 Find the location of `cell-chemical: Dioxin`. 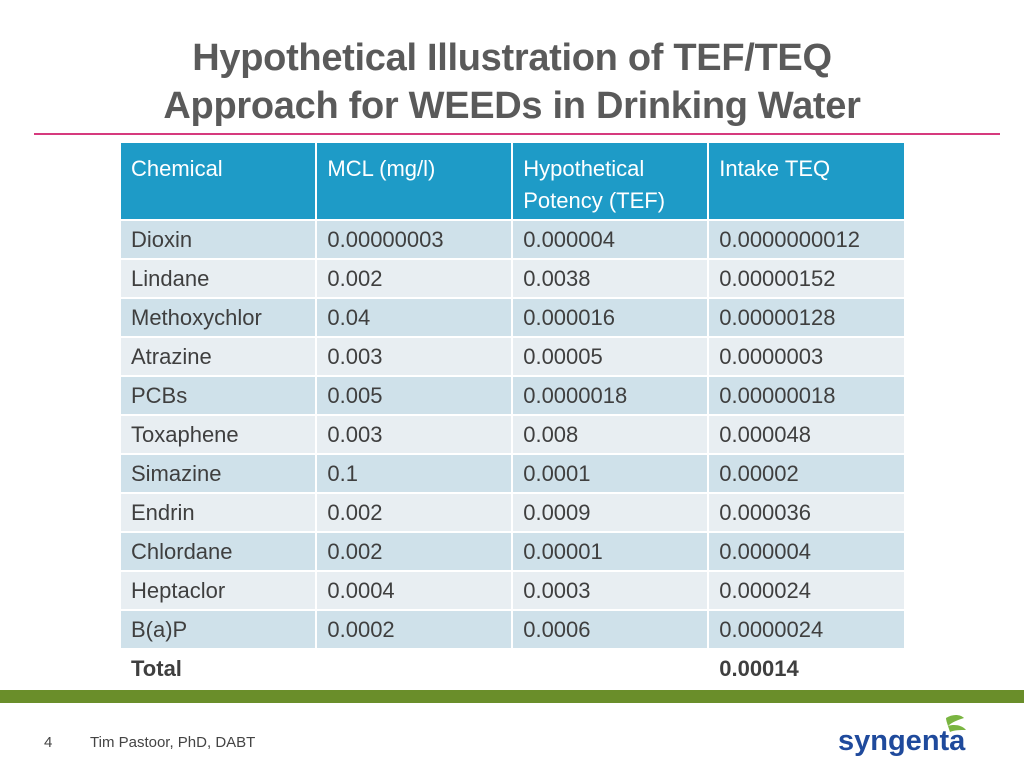

cell-chemical: Dioxin is located at coordinates (218, 239).